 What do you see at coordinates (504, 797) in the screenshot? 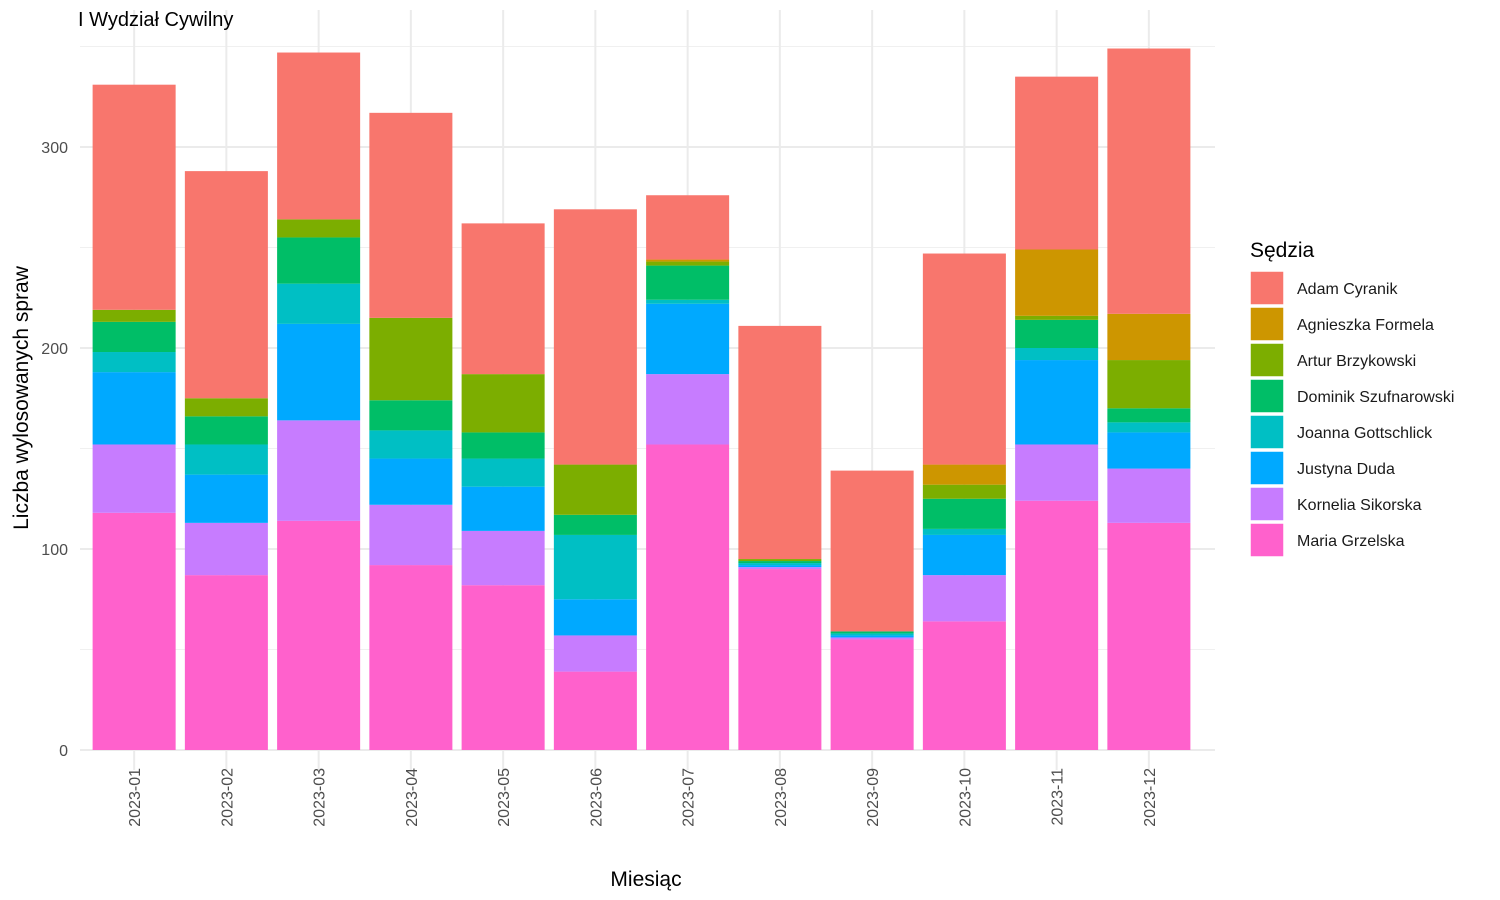
I see `x-tick-label: 2023-05` at bounding box center [504, 797].